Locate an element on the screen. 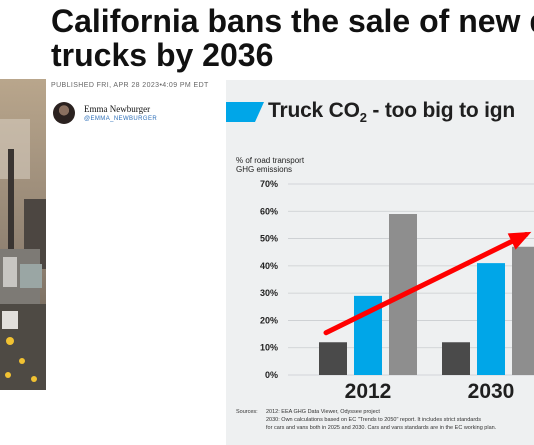  y-tick-label: 60% is located at coordinates (269, 211).